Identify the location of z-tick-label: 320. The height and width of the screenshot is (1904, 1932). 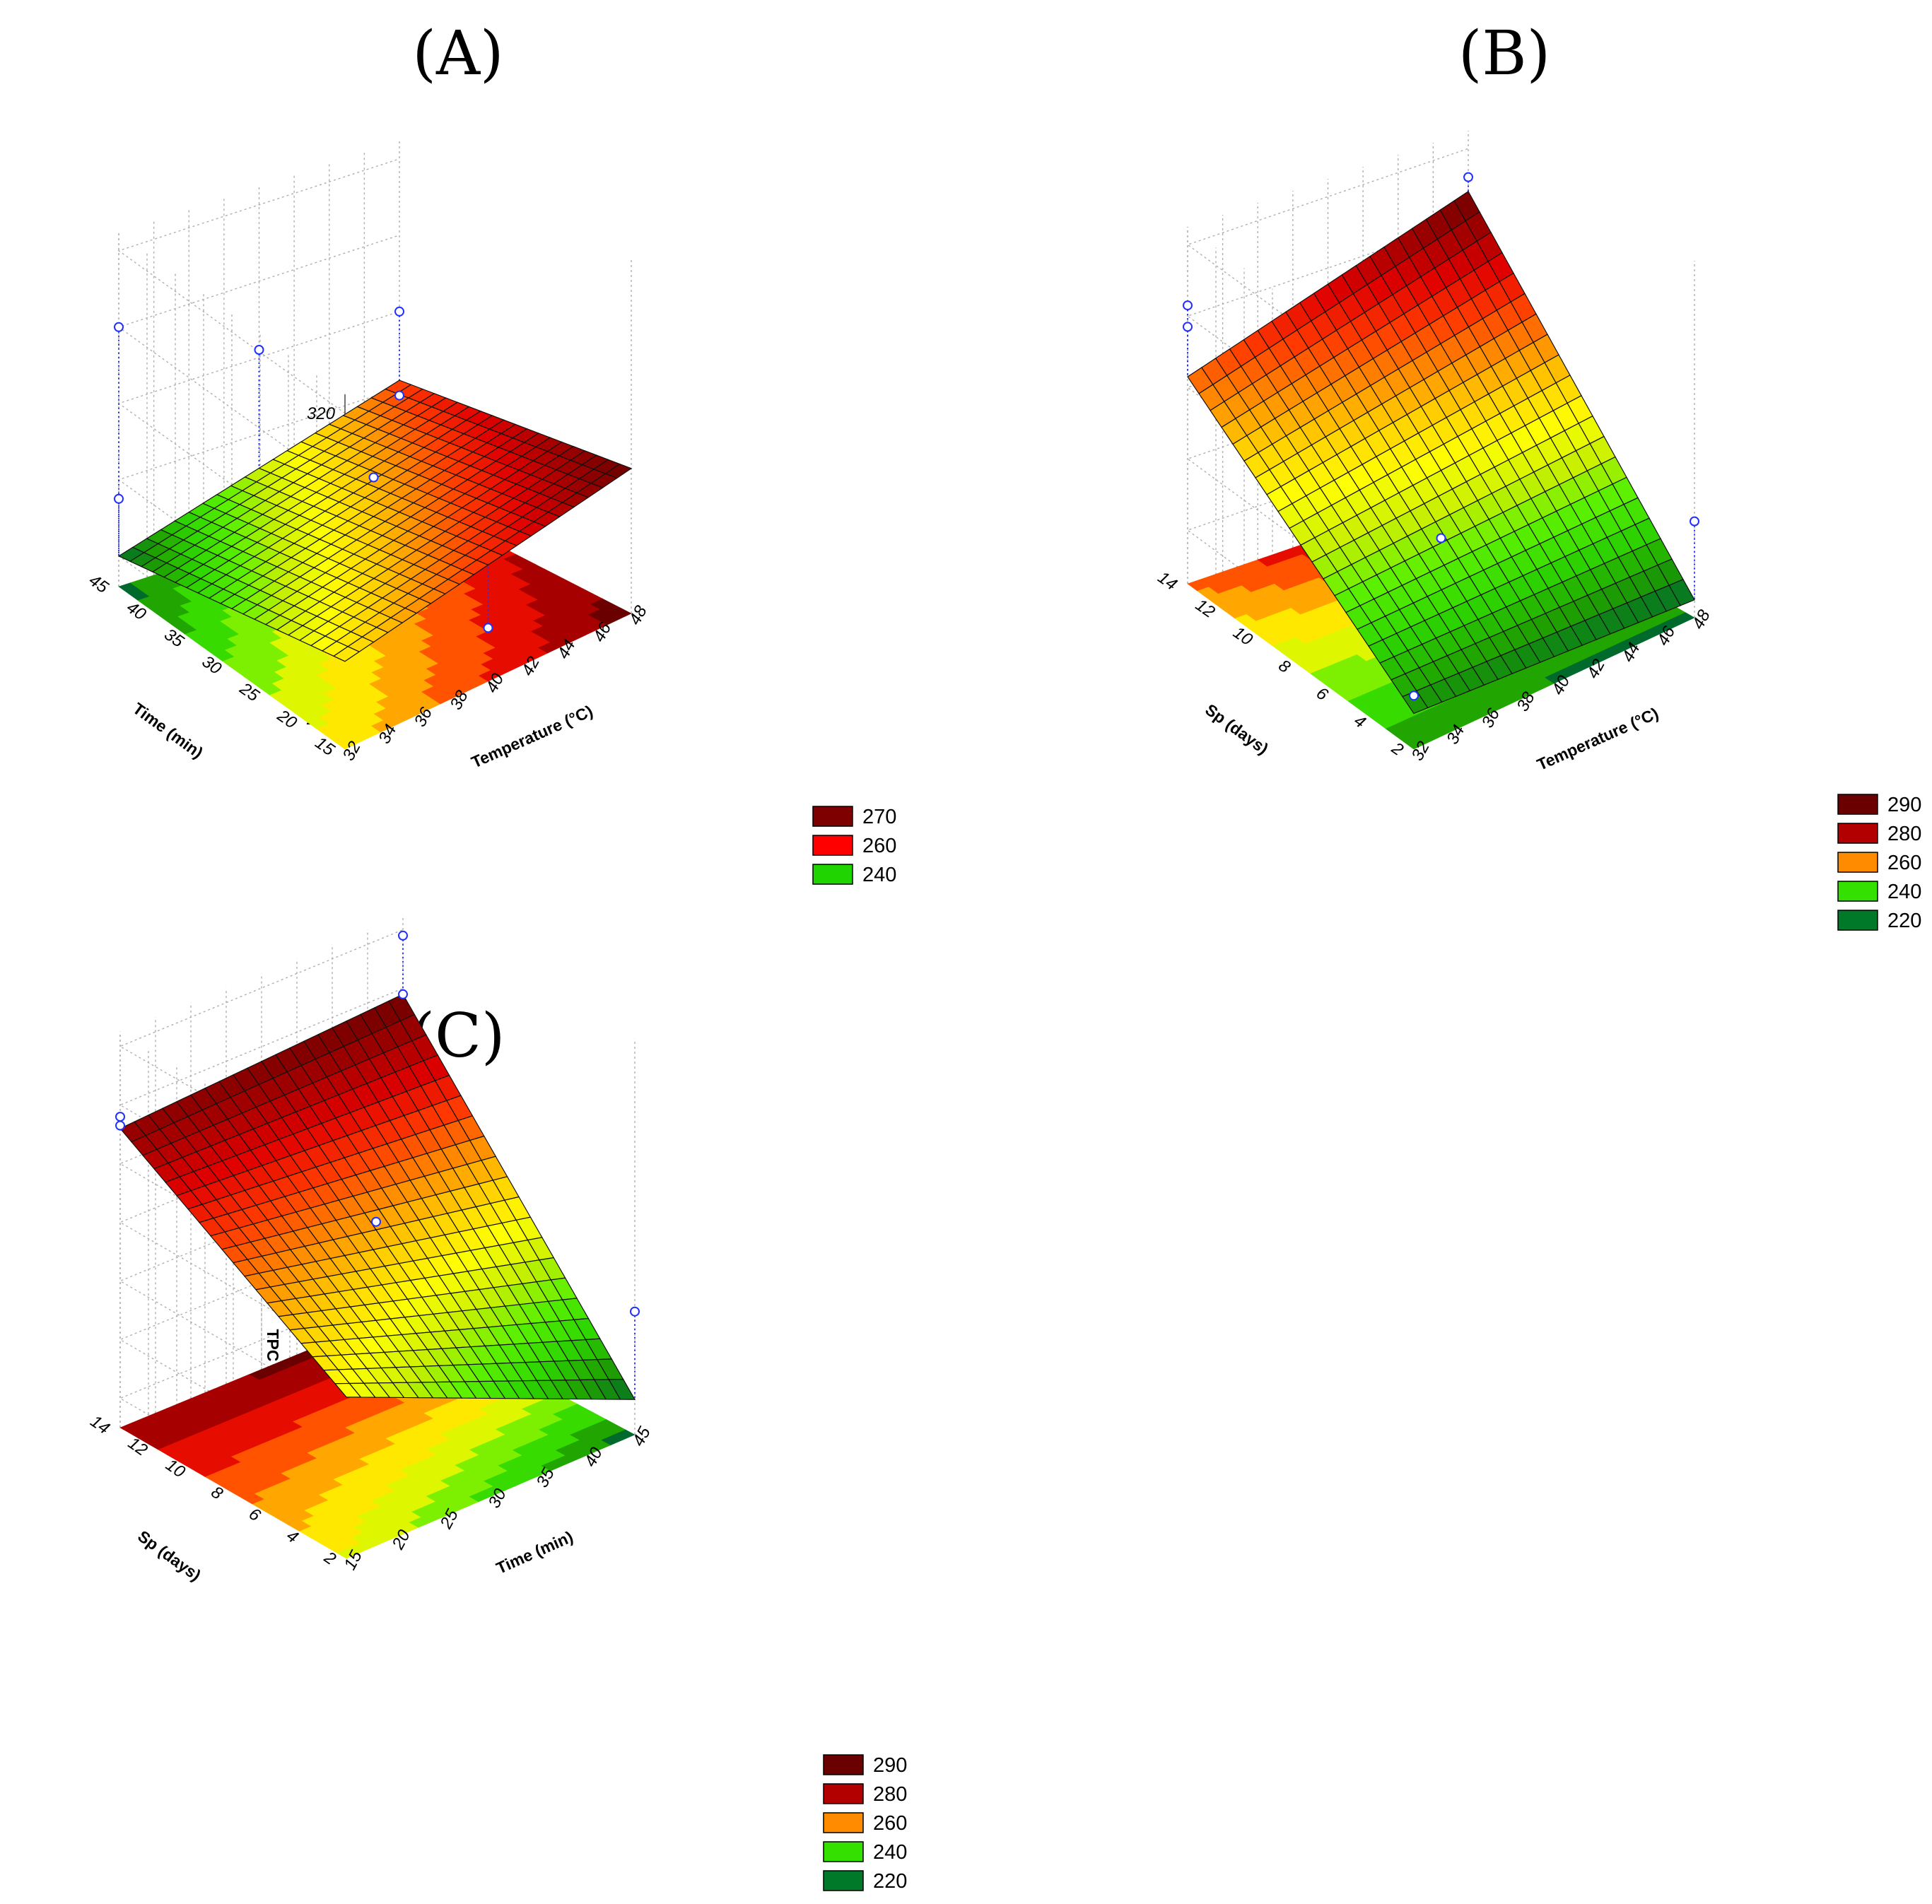
(322, 414).